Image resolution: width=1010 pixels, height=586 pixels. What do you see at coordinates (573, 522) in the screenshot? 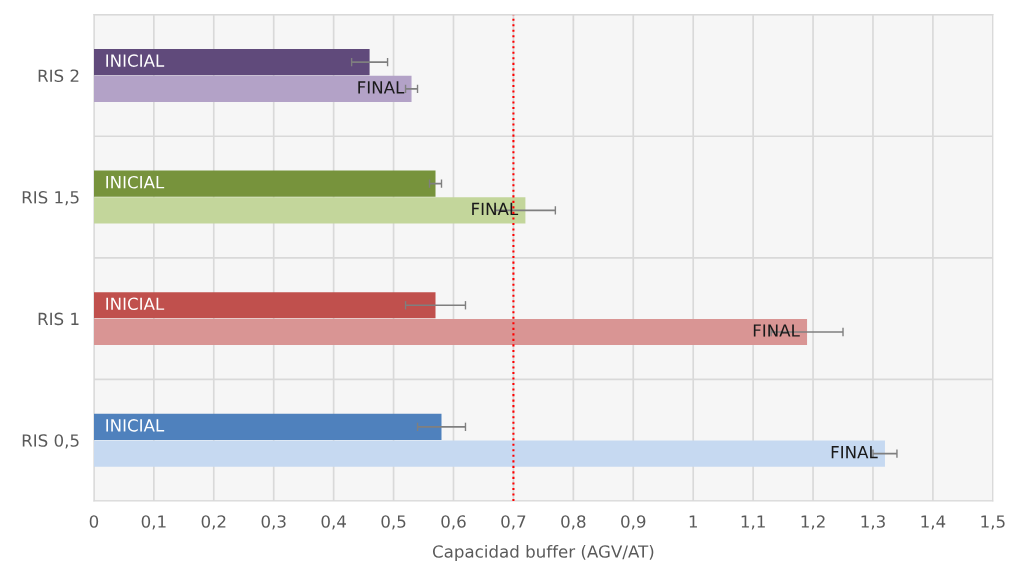
I see `x-tick-label: 0,8` at bounding box center [573, 522].